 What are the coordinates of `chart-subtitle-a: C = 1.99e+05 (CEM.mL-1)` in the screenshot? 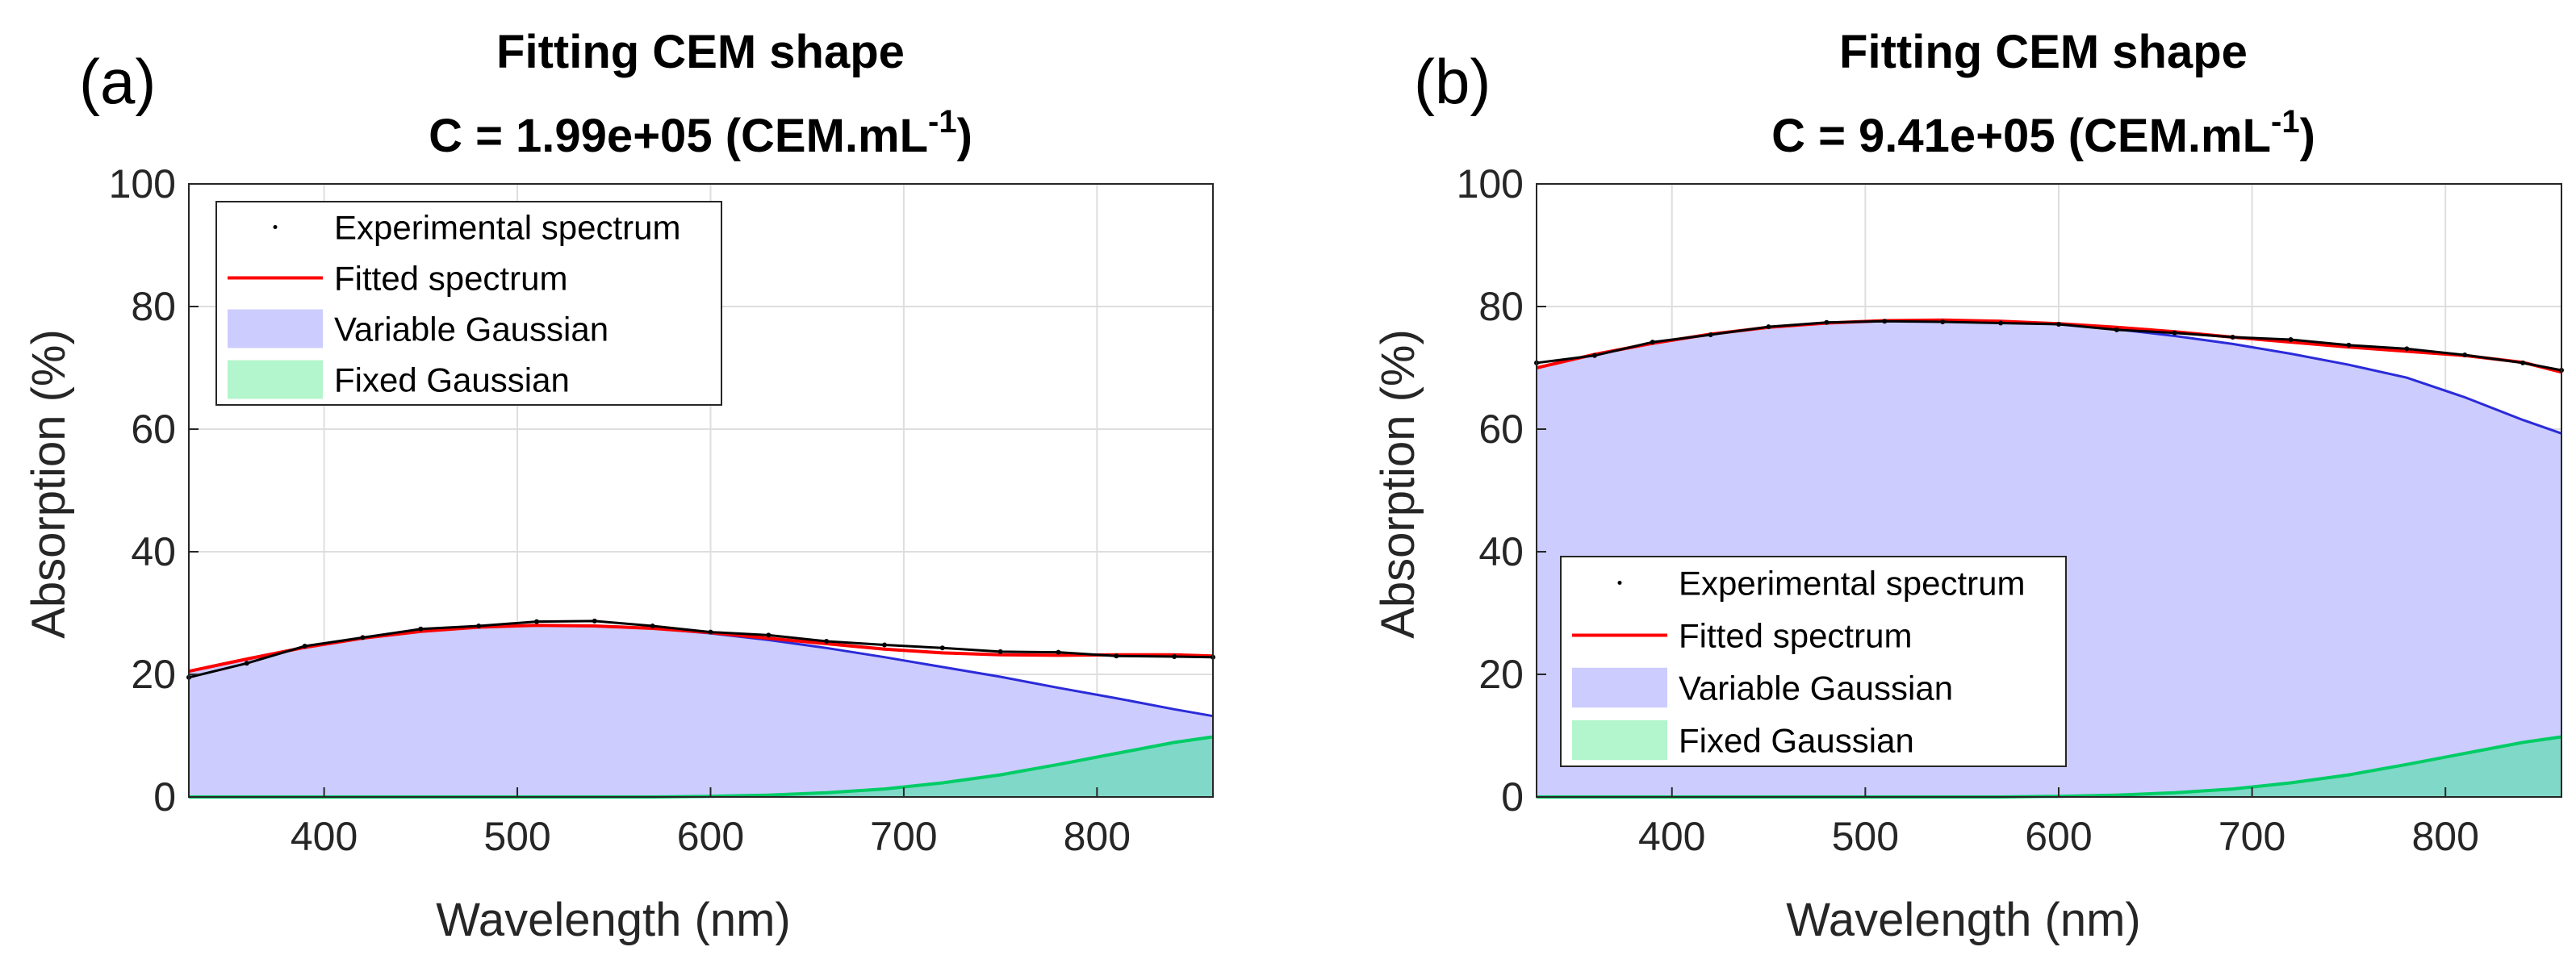 It's located at (700, 133).